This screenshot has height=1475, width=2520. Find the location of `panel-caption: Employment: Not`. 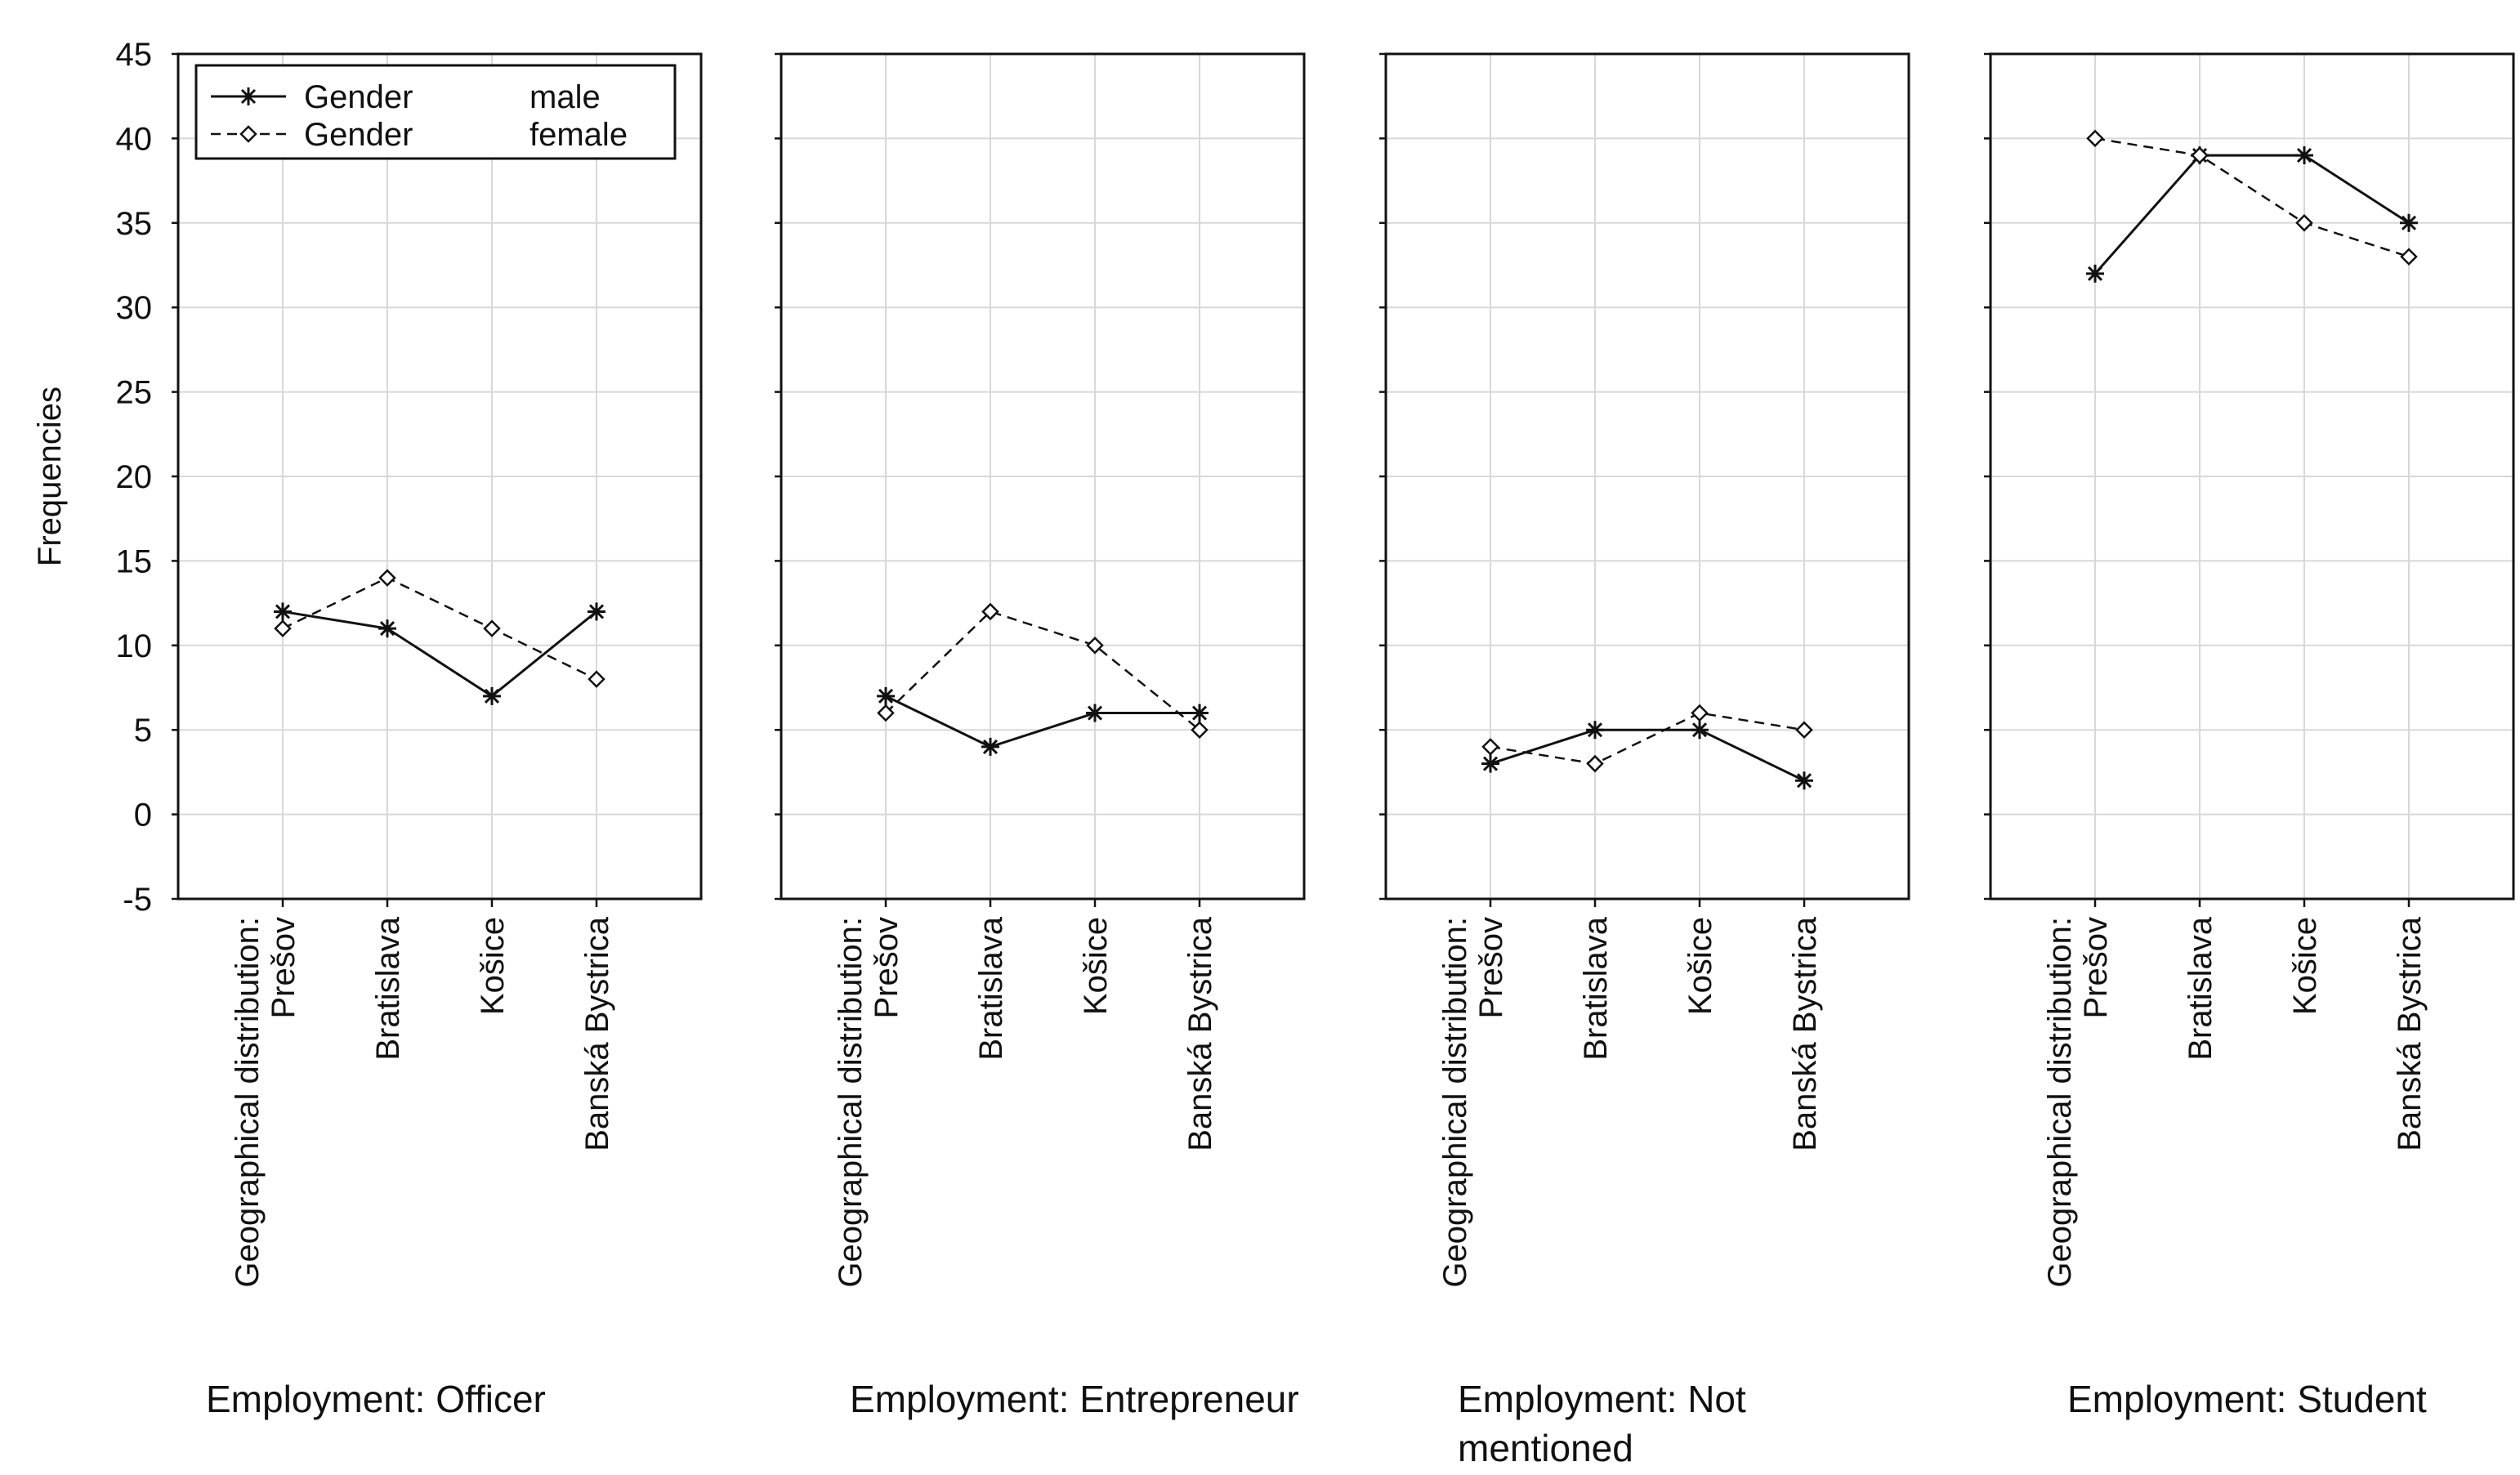

panel-caption: Employment: Not is located at coordinates (1602, 1399).